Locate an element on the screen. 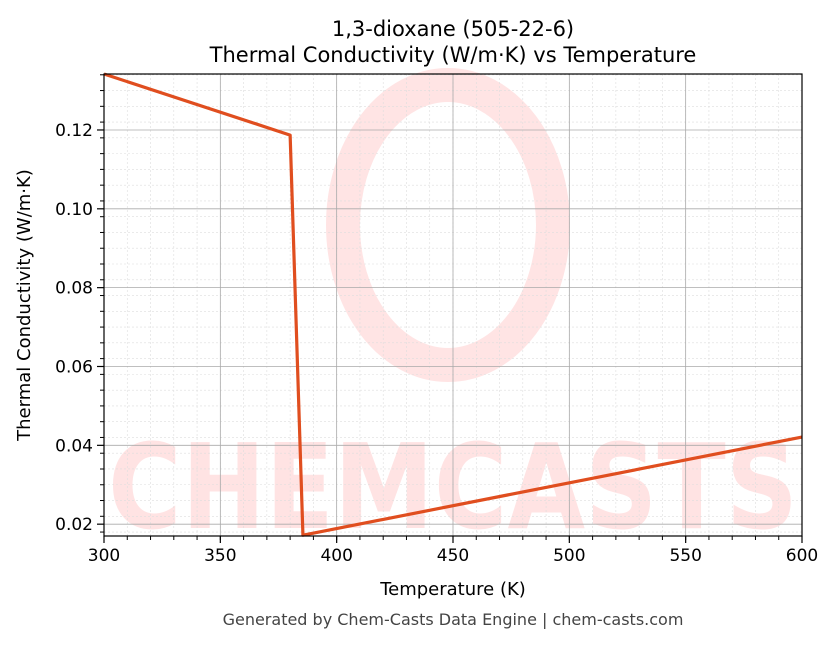 The width and height of the screenshot is (836, 648). chart-title: 1,3-dioxane (505-22-6) is located at coordinates (453, 29).